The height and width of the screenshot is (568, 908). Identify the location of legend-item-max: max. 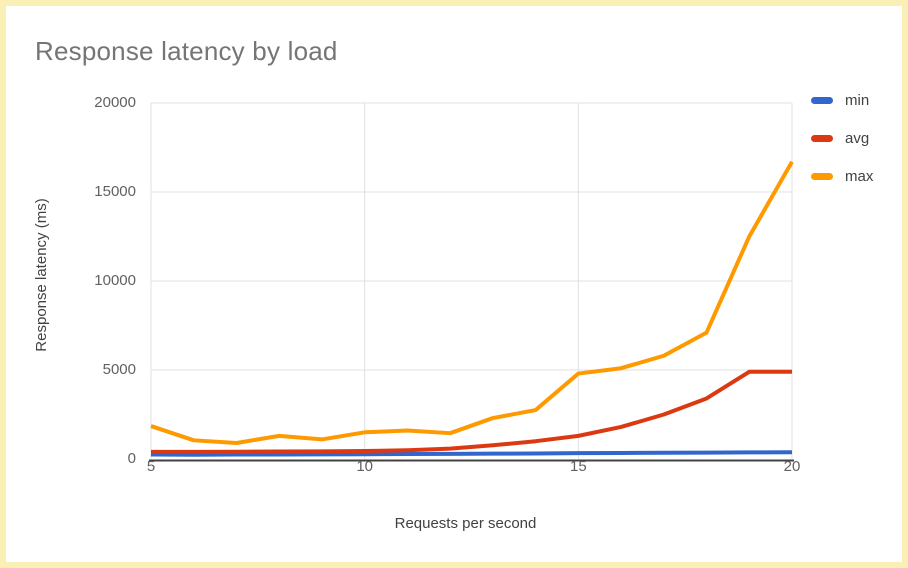
(842, 176).